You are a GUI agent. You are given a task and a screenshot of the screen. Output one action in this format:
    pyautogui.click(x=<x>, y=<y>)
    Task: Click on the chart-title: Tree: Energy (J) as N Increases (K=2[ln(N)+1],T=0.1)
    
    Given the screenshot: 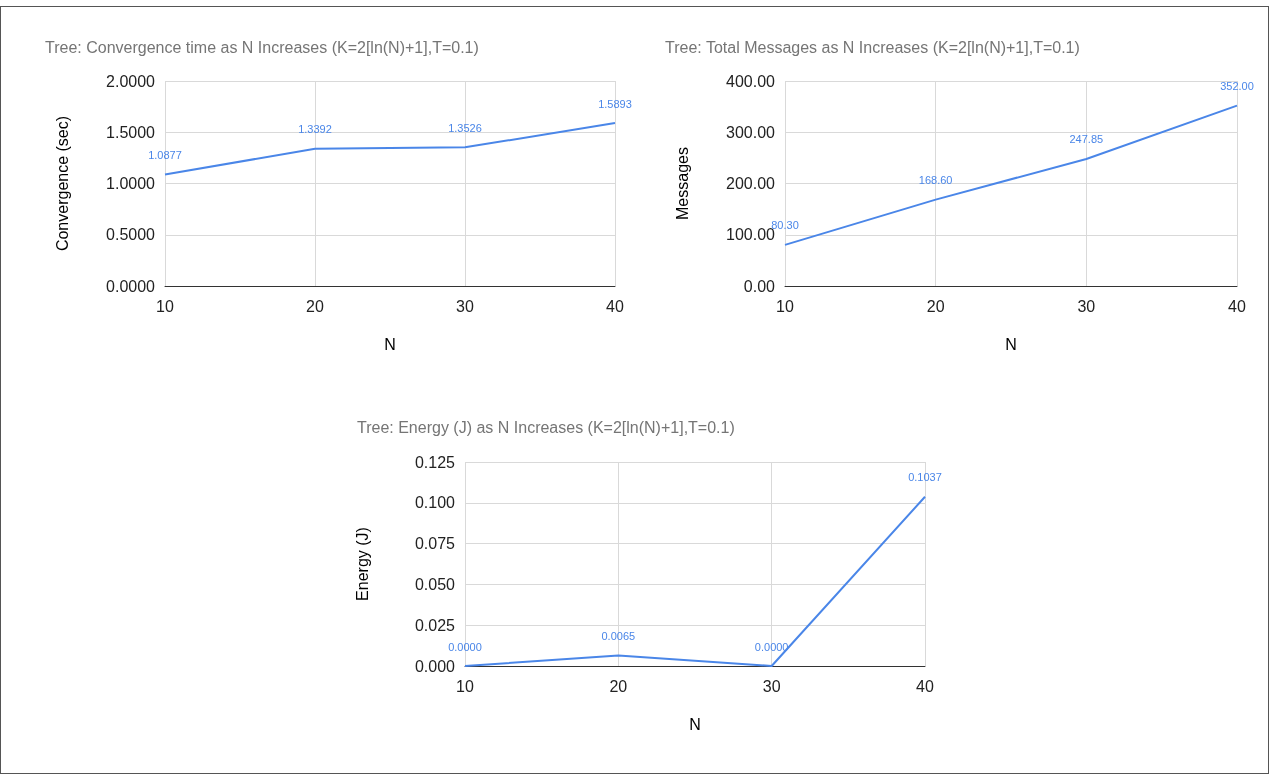 What is the action you would take?
    pyautogui.click(x=546, y=427)
    